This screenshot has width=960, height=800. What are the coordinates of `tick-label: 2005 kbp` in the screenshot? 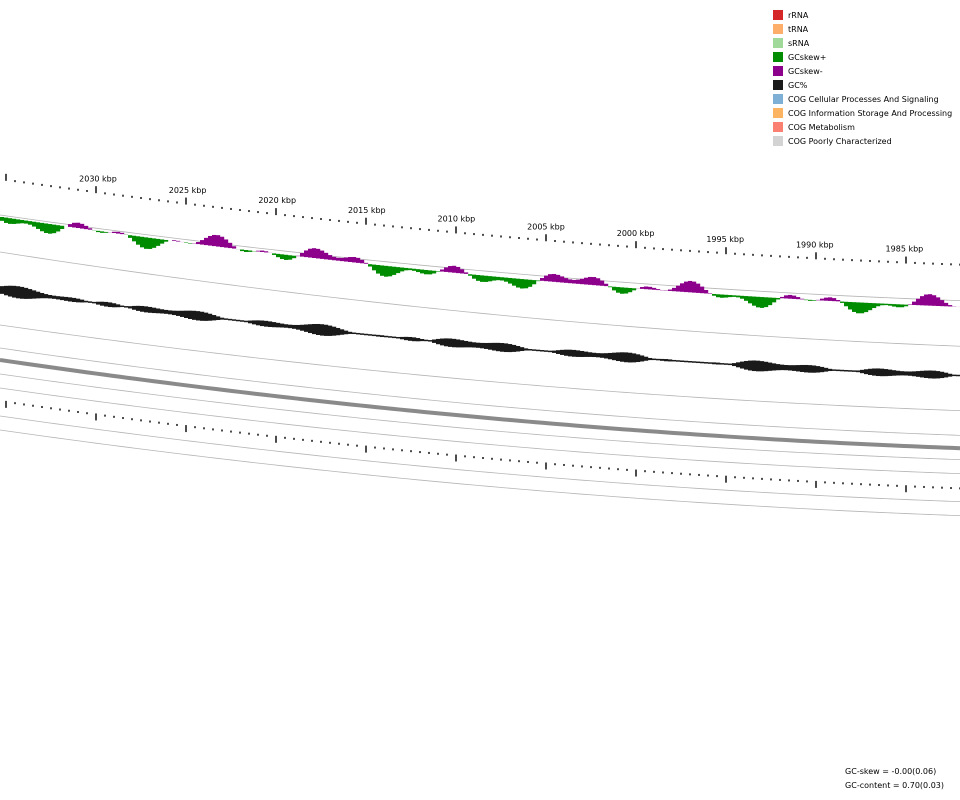 It's located at (546, 226).